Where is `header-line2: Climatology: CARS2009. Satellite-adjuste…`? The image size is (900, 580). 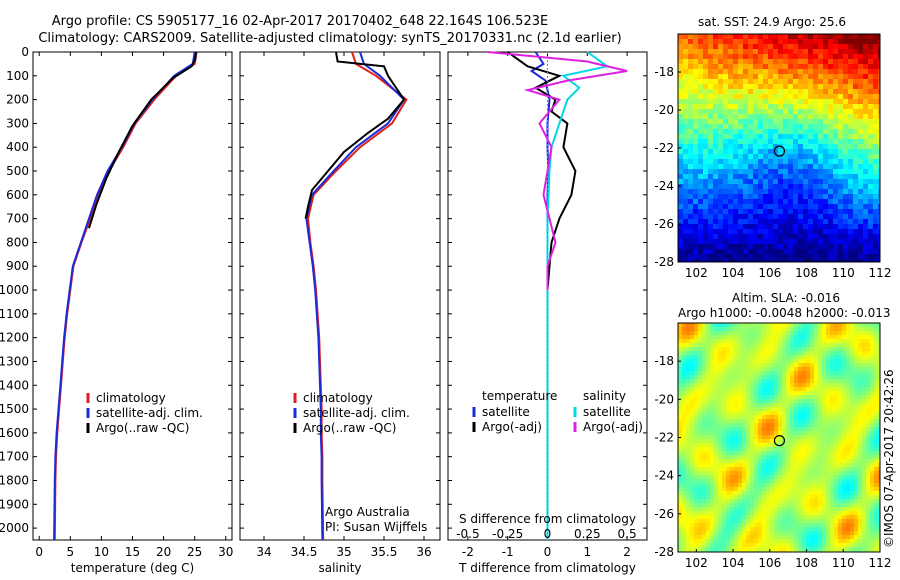
header-line2: Climatology: CARS2009. Satellite-adjuste… is located at coordinates (329, 38).